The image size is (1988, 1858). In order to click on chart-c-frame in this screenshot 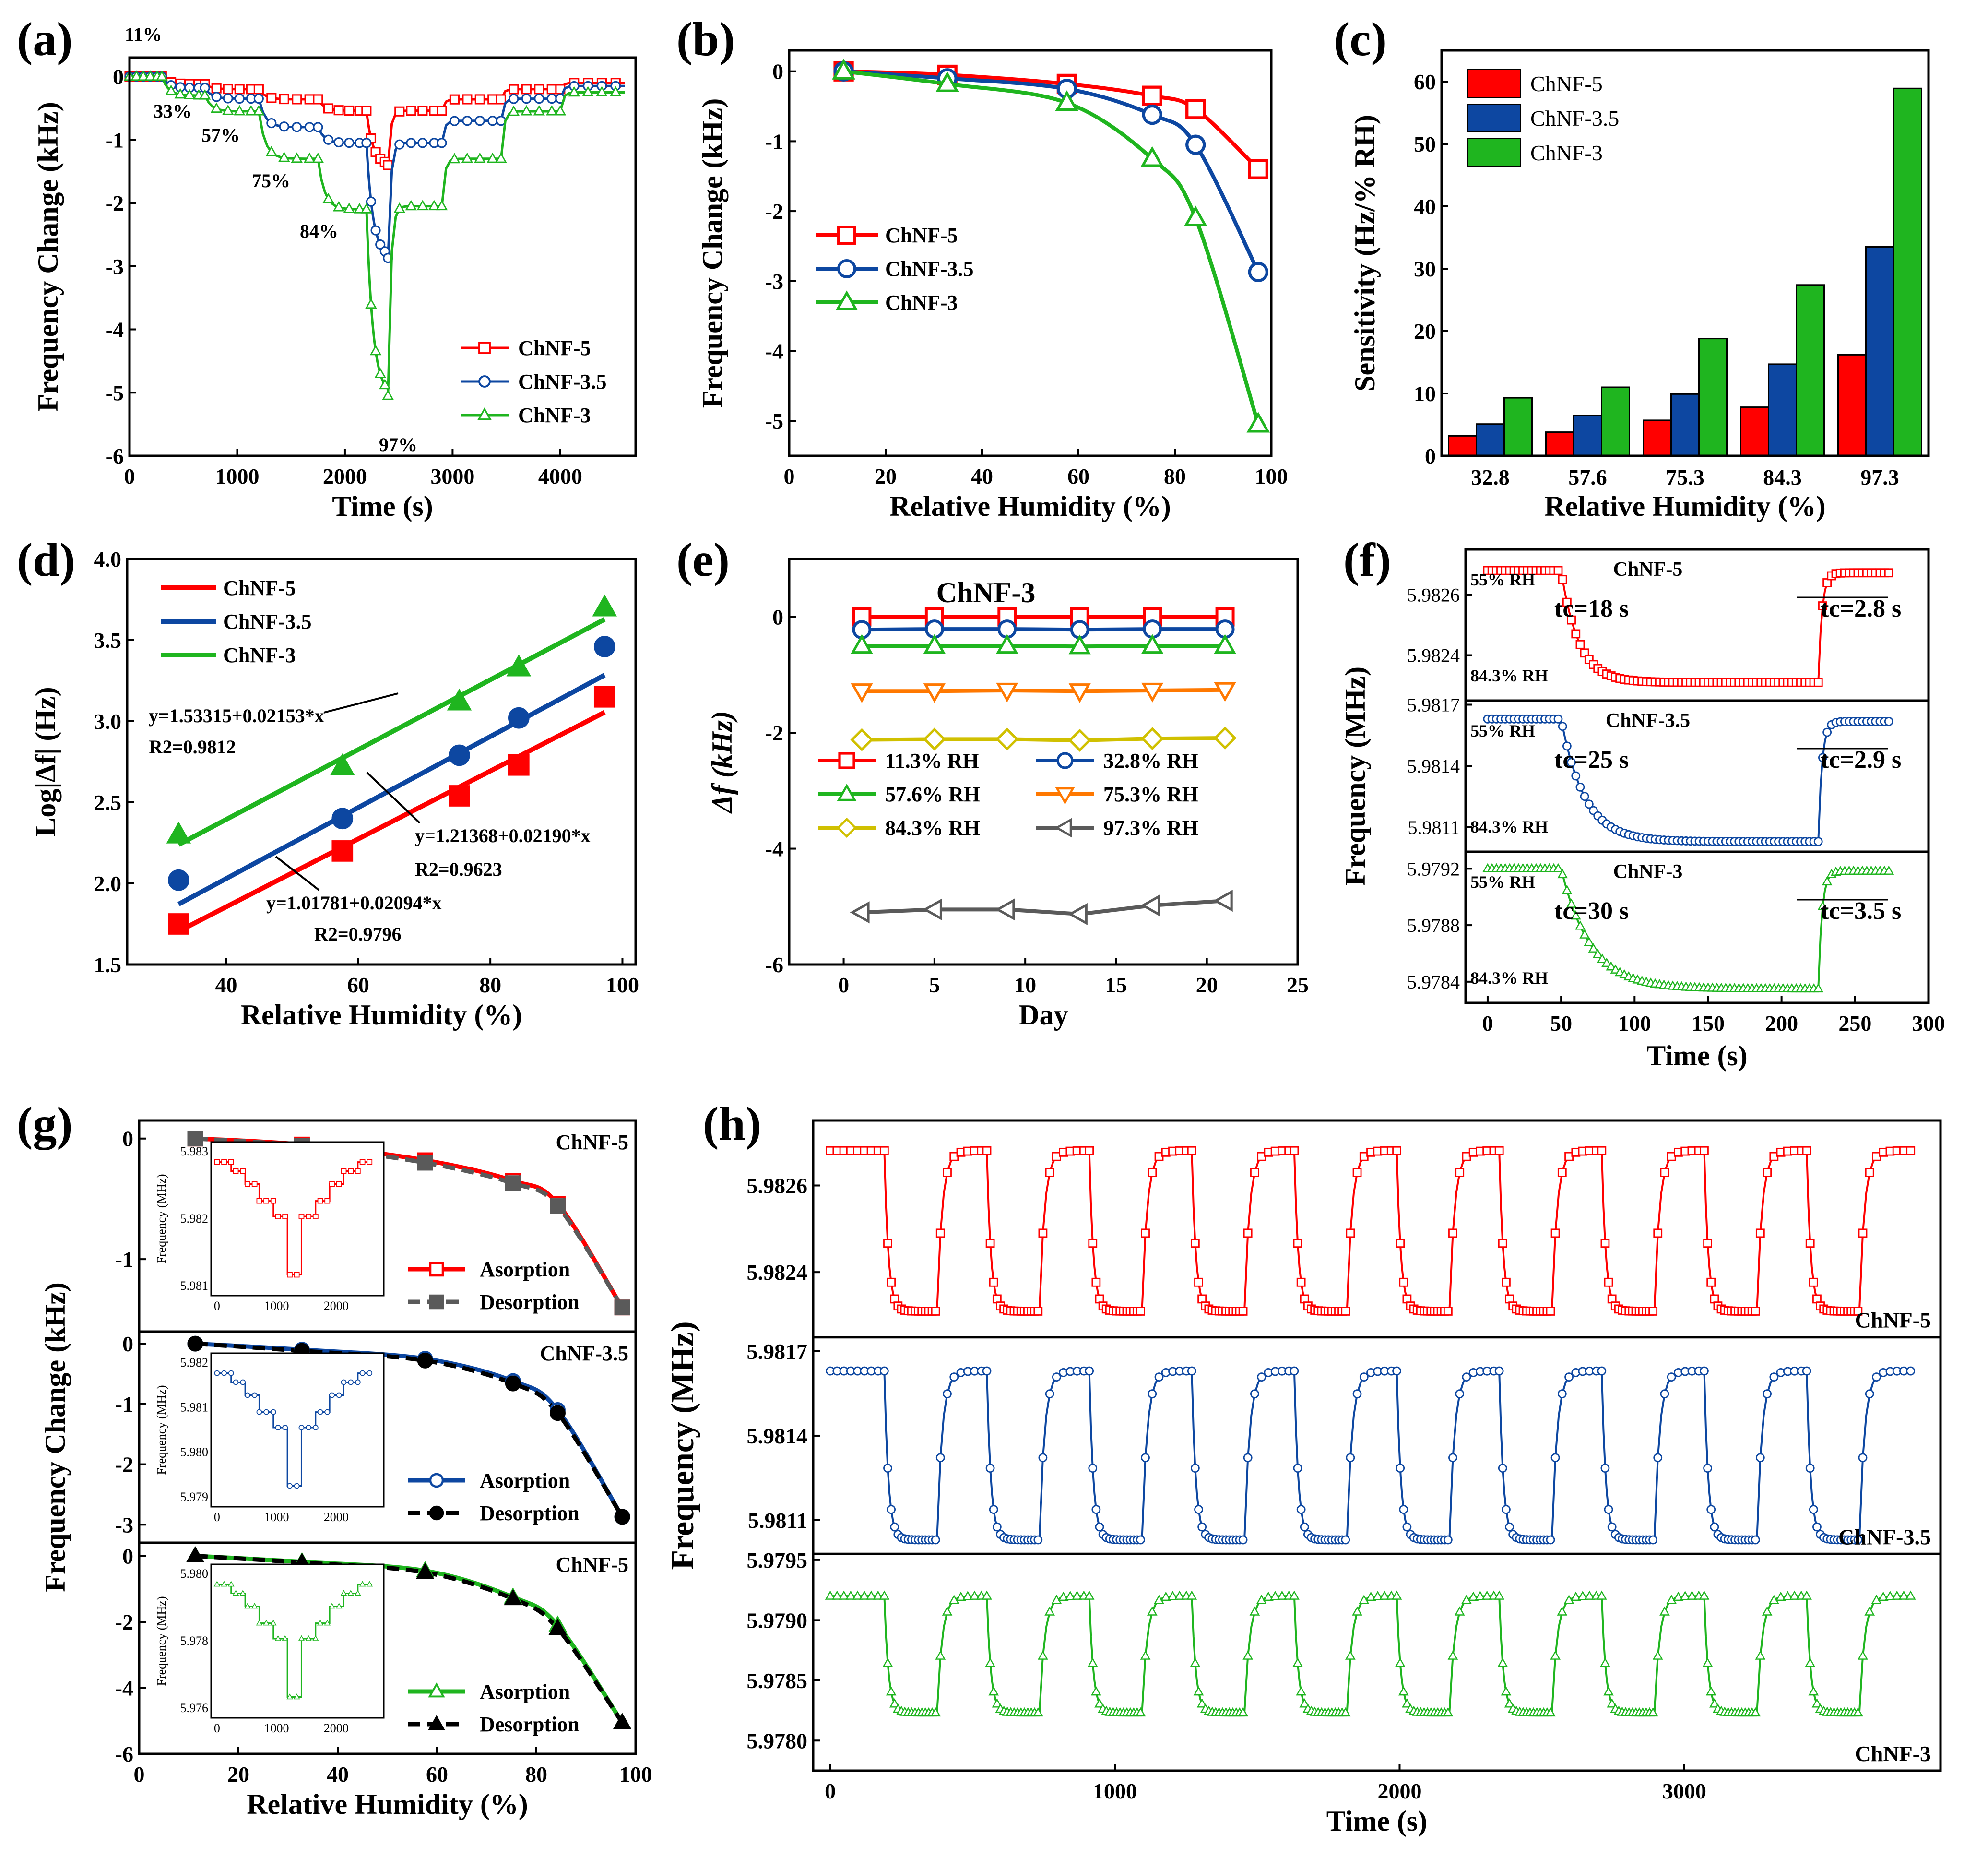, I will do `click(1685, 253)`.